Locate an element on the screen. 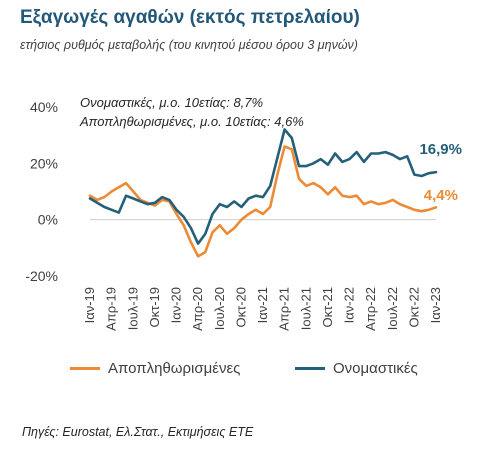 This screenshot has width=486, height=459. x-tick-label: Ιουλ-19 is located at coordinates (132, 308).